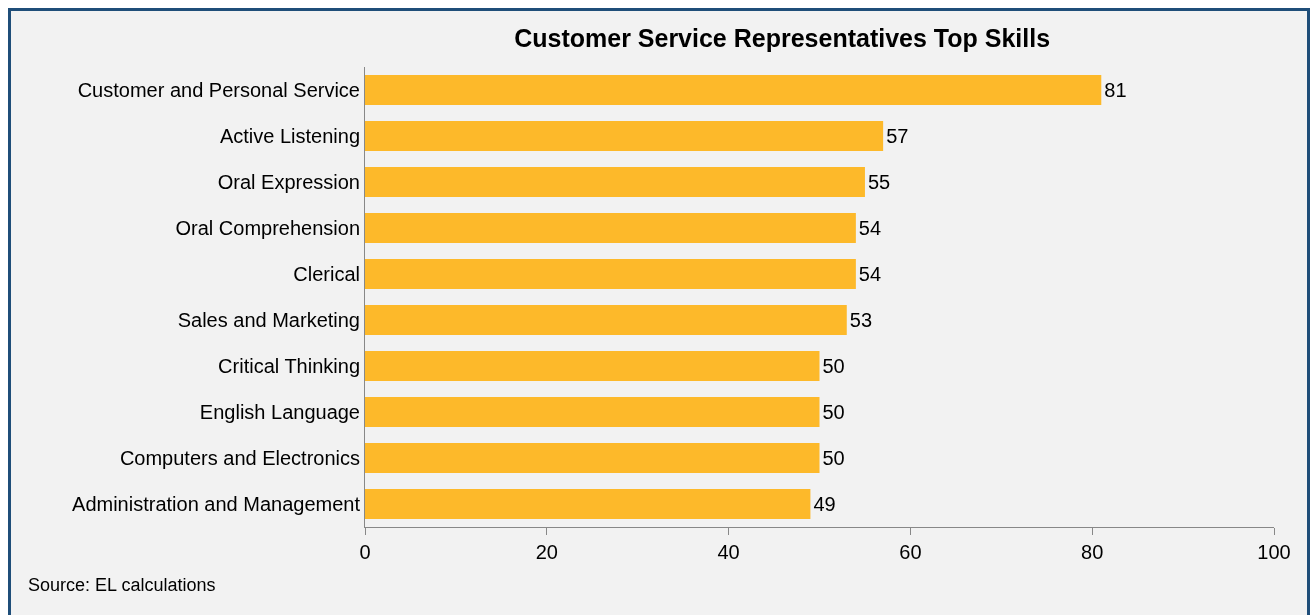 Image resolution: width=1312 pixels, height=615 pixels. Describe the element at coordinates (1092, 552) in the screenshot. I see `x-tick-label: 80` at that location.